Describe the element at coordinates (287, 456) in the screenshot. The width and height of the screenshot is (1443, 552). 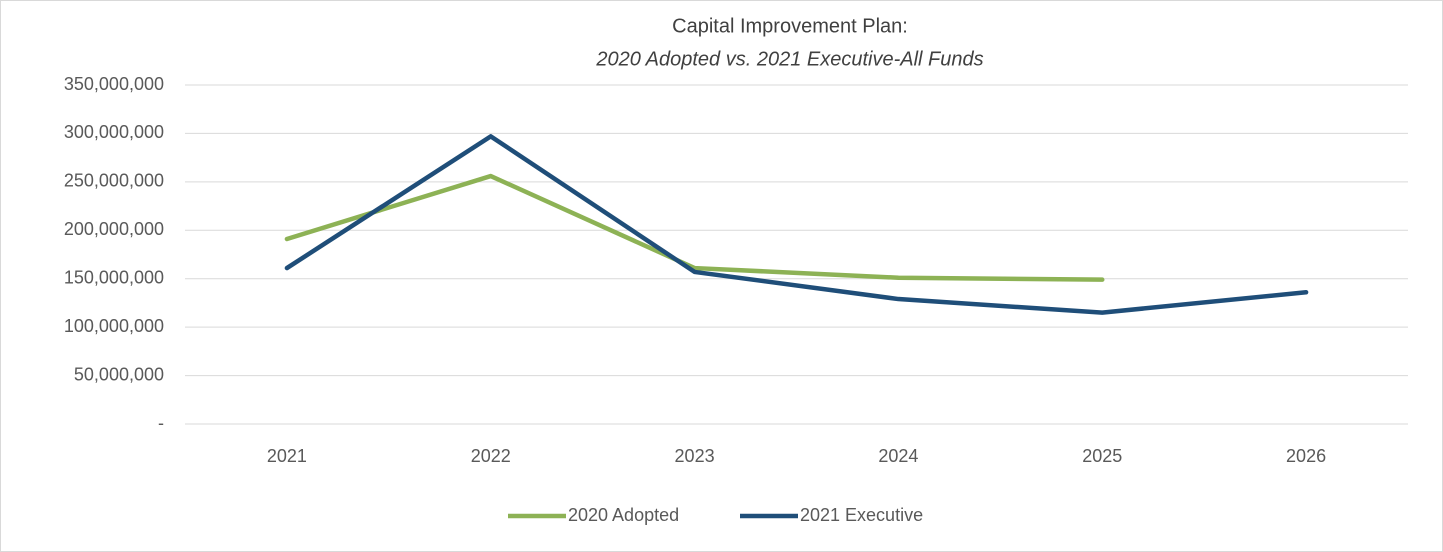
I see `x-tick-label: 2021` at that location.